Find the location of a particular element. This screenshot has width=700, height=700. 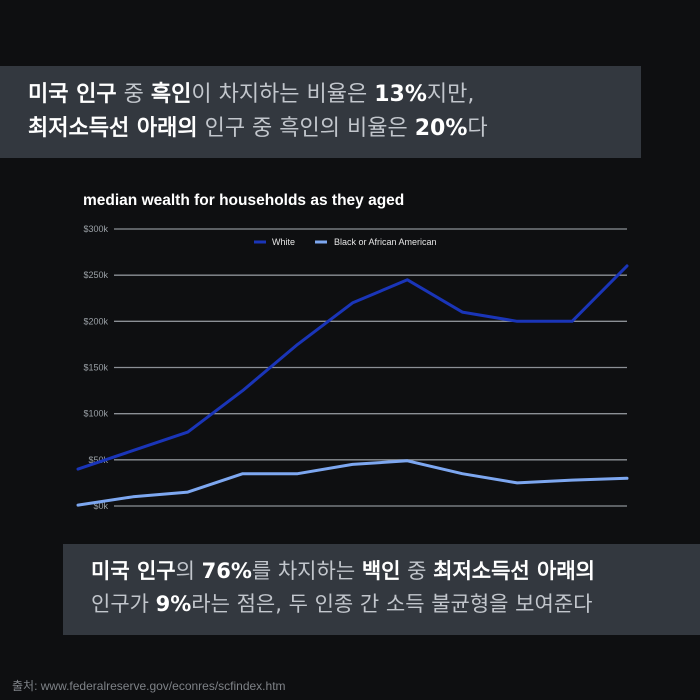

caption-segment: 인구가 is located at coordinates (123, 604).